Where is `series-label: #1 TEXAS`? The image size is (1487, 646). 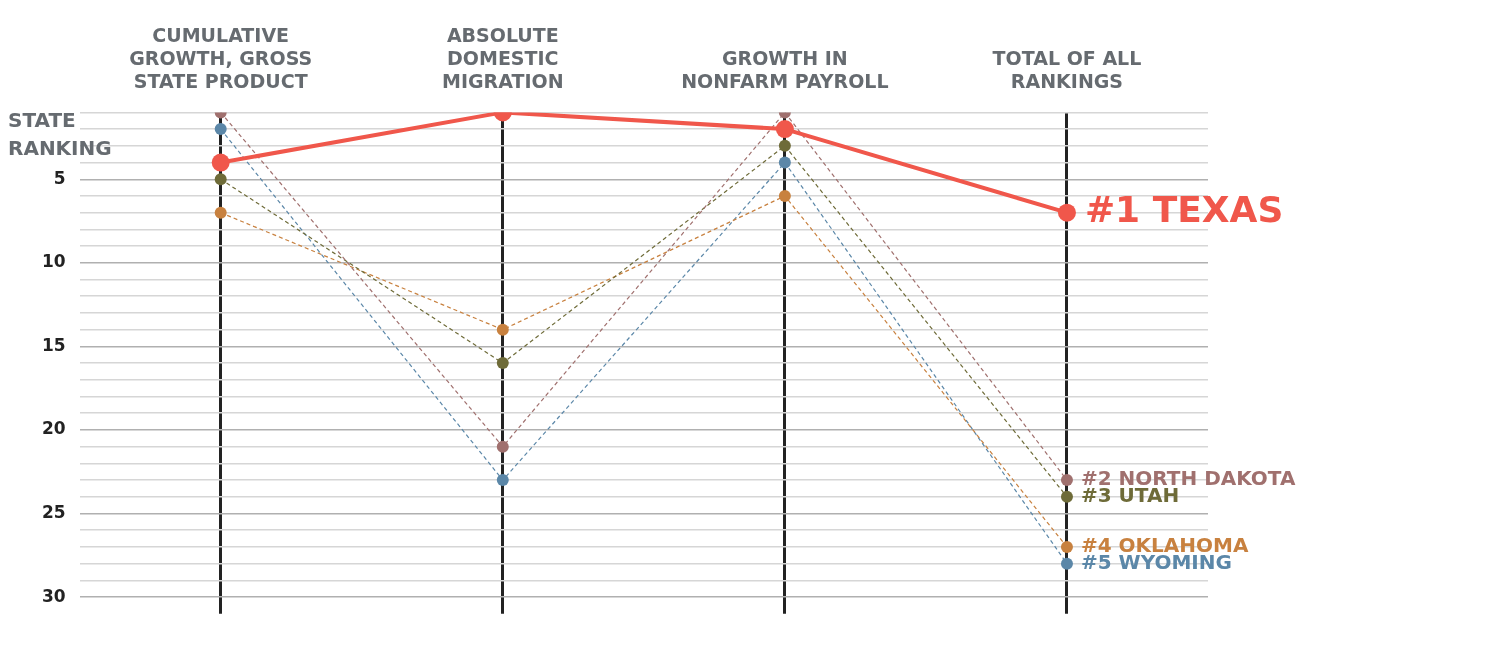 series-label: #1 TEXAS is located at coordinates (1184, 210).